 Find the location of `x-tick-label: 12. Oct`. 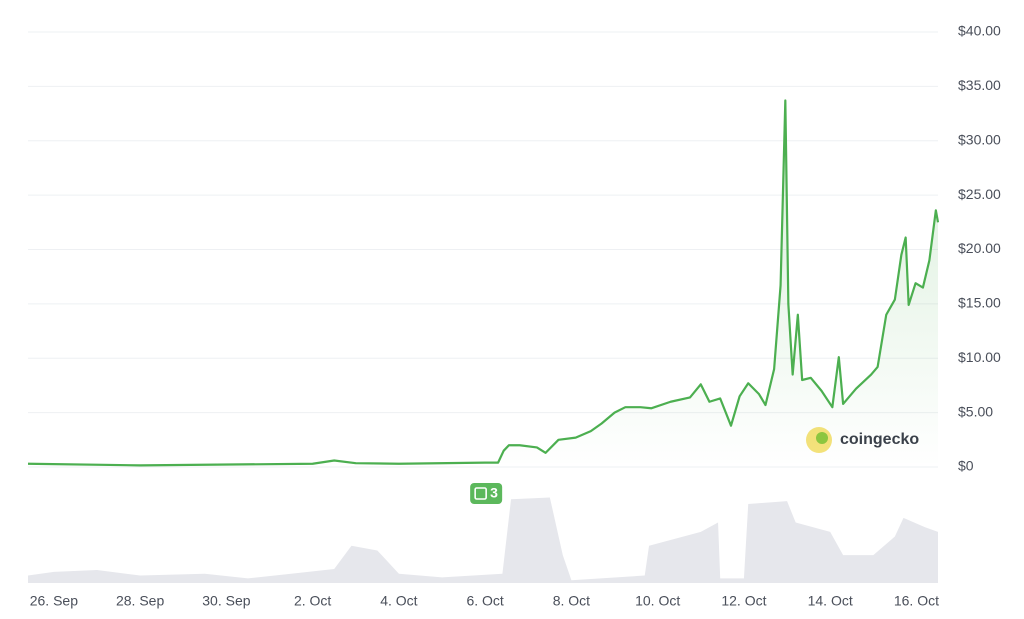

x-tick-label: 12. Oct is located at coordinates (743, 601).